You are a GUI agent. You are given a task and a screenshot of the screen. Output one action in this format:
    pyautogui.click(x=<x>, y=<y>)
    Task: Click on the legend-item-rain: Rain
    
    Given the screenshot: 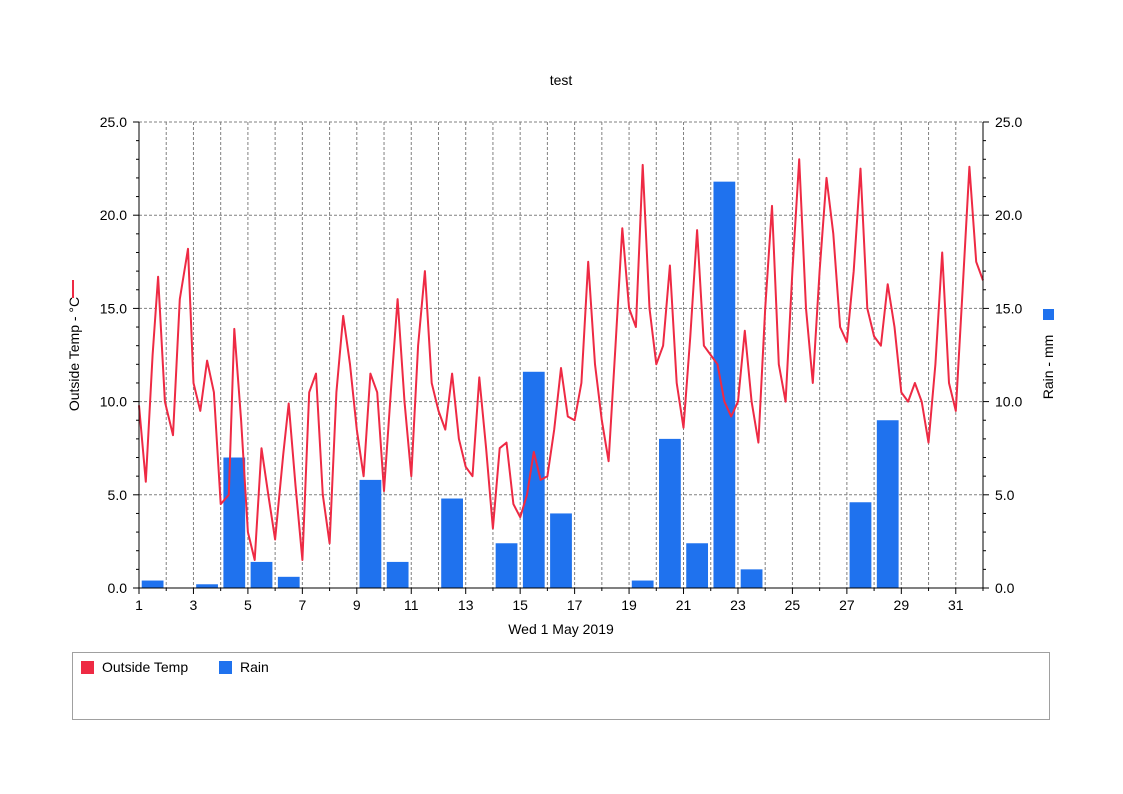 What is the action you would take?
    pyautogui.click(x=244, y=667)
    